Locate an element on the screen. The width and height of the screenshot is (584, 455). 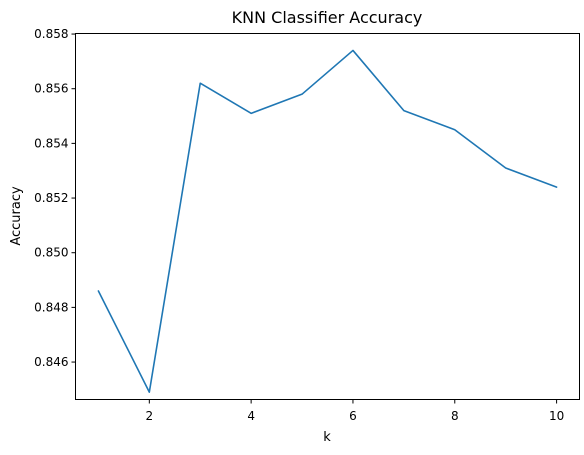
y-tick-label: 0.846 is located at coordinates (51, 362).